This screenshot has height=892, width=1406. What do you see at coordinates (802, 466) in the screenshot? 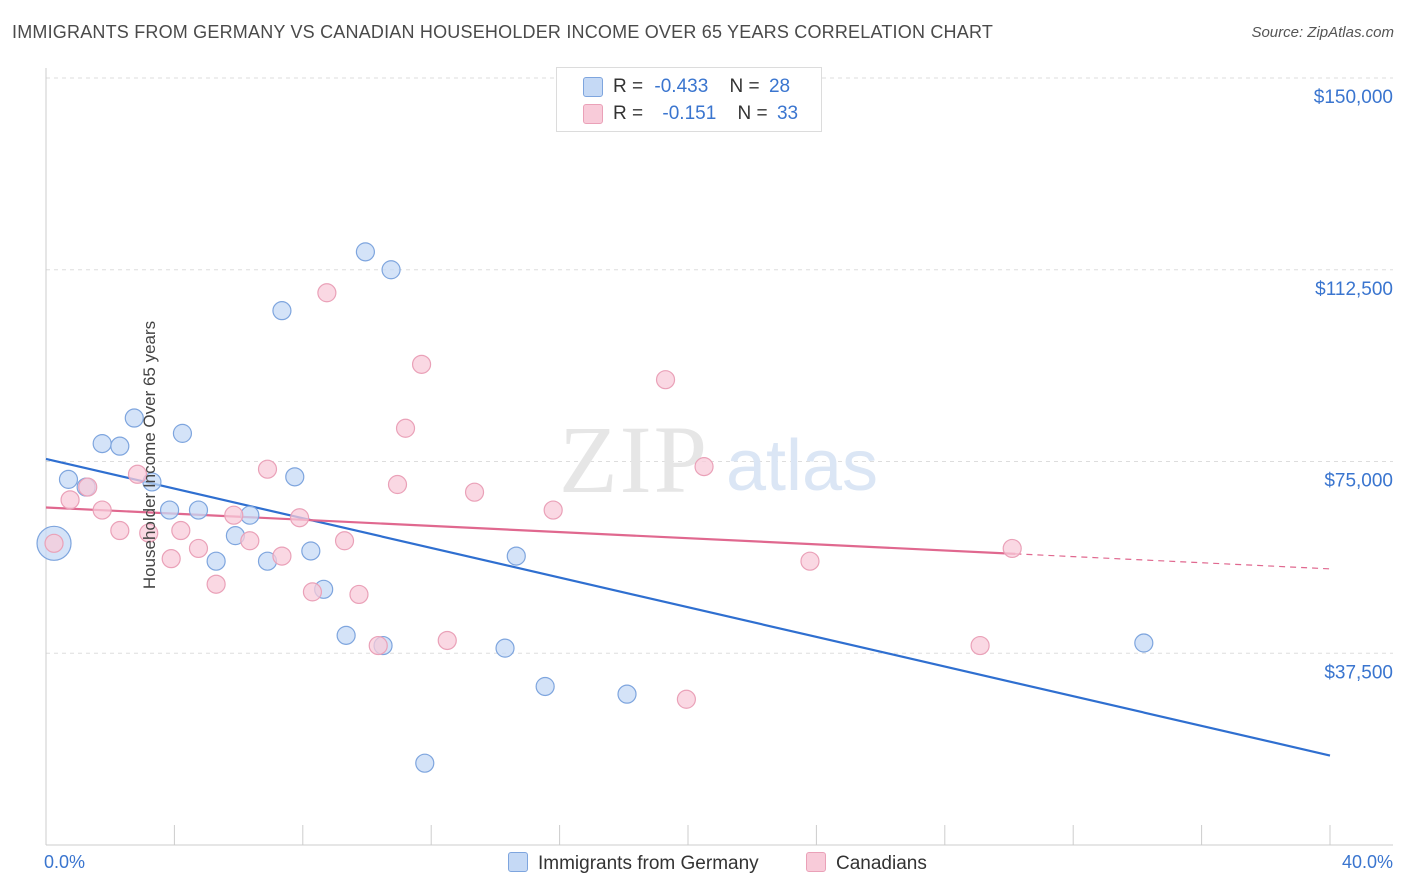
I see `watermark-atlas: atlas` at bounding box center [802, 466].